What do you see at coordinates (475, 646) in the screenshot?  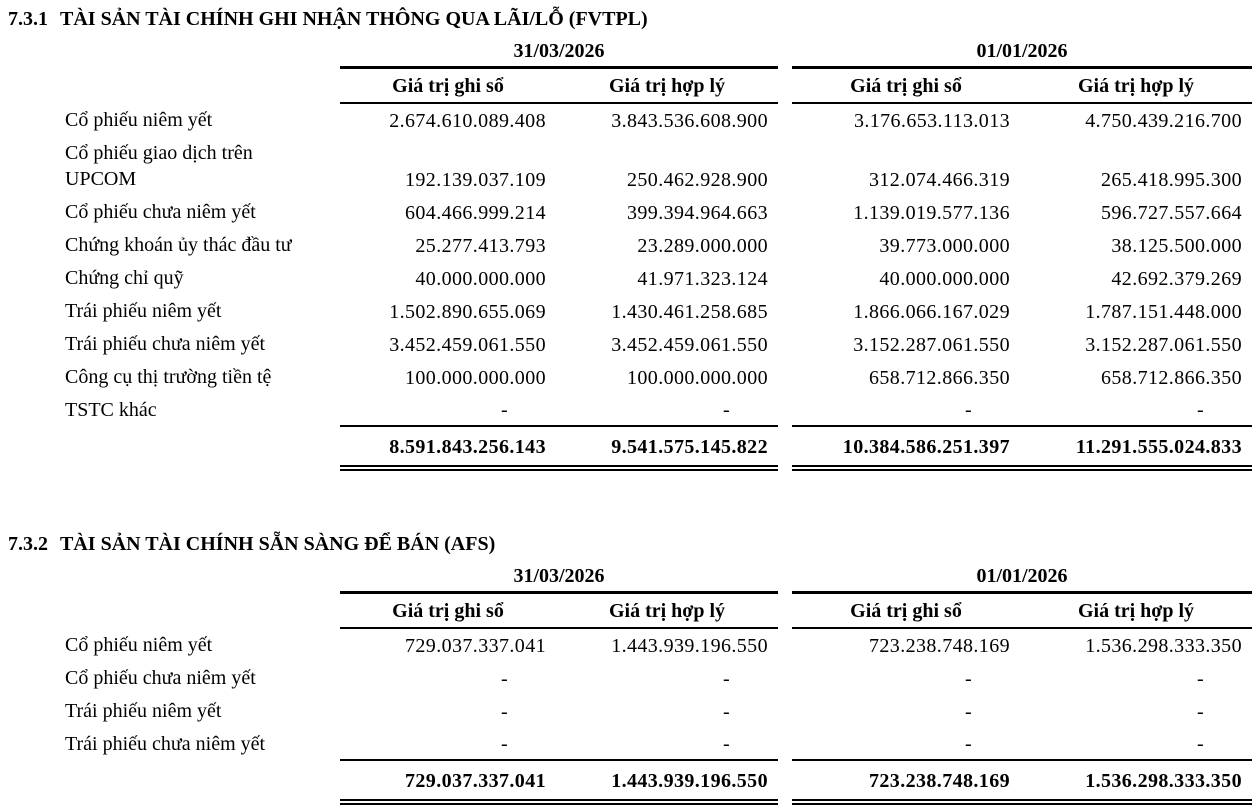 I see `cell-value: 729.037.337.041` at bounding box center [475, 646].